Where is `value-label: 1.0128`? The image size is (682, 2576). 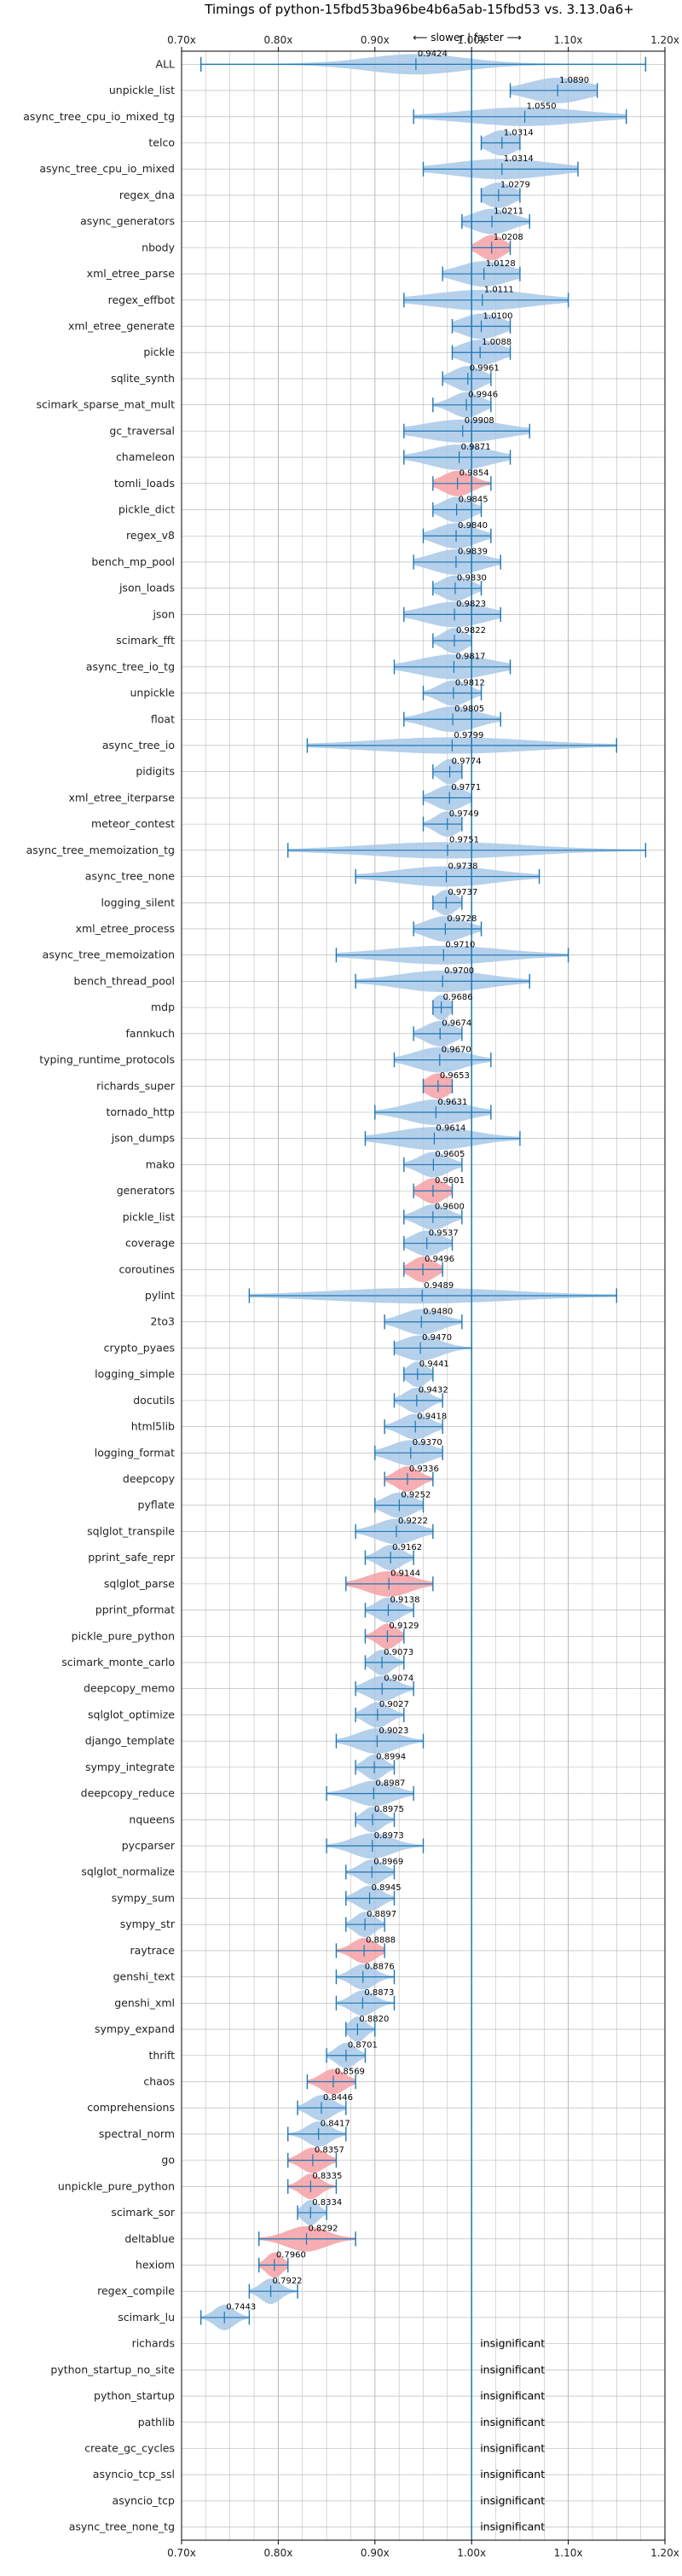 value-label: 1.0128 is located at coordinates (501, 264).